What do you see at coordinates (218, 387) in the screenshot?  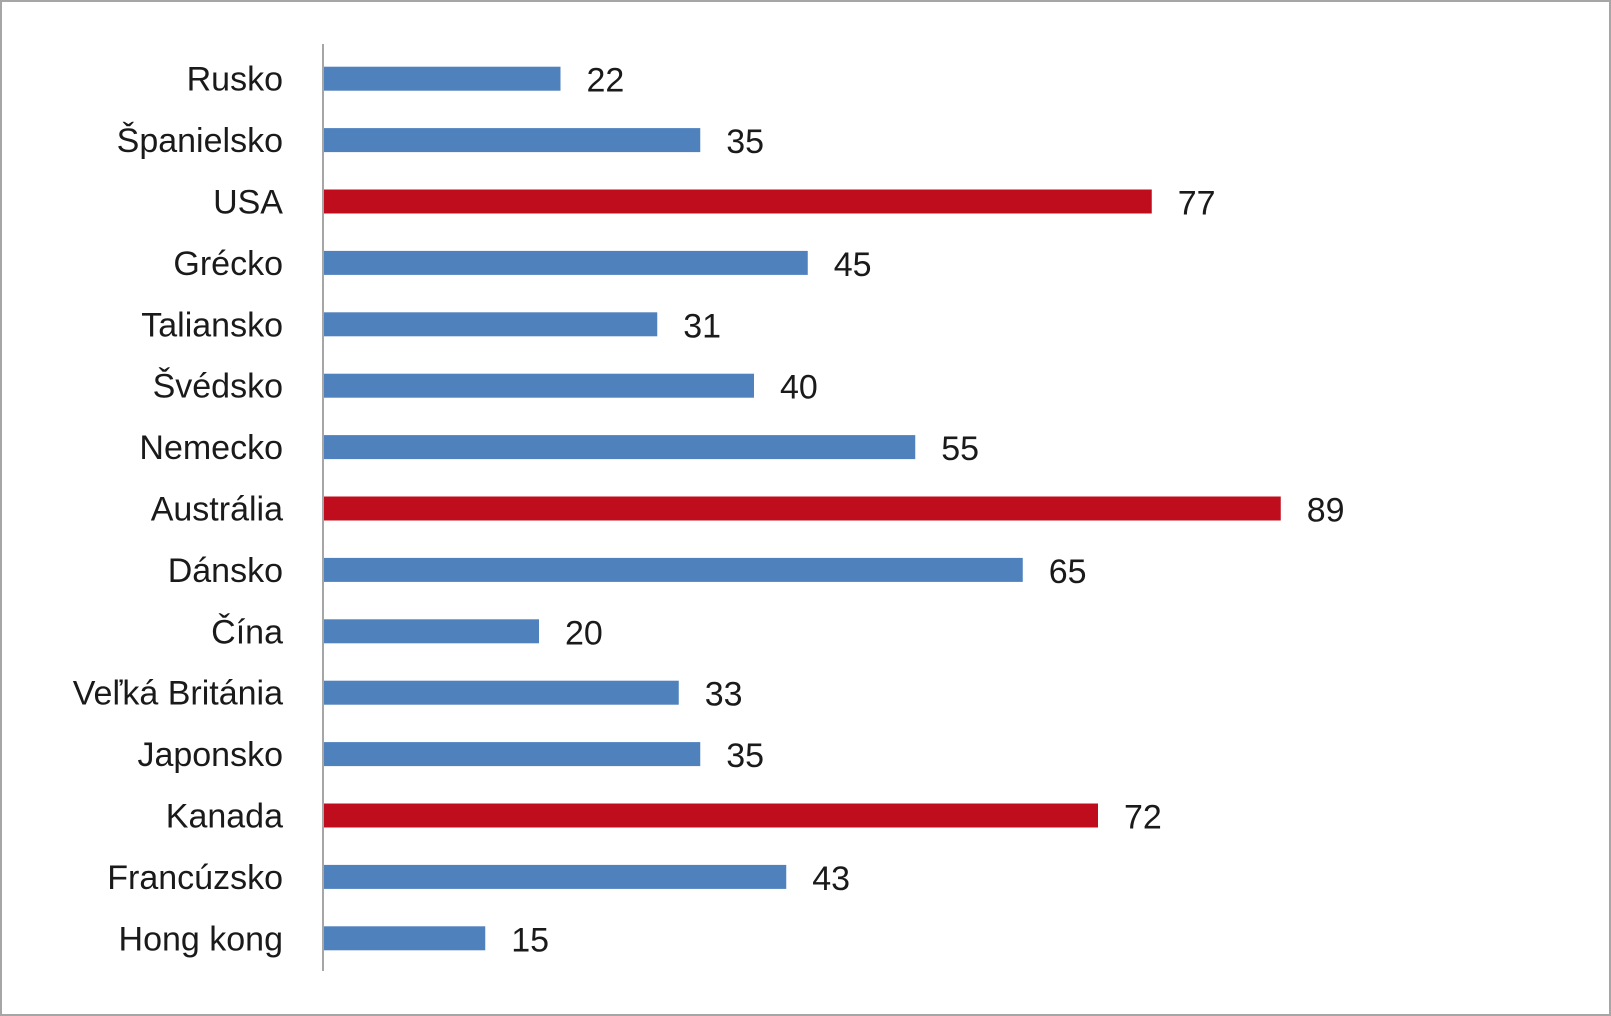 I see `category-label: Švédsko` at bounding box center [218, 387].